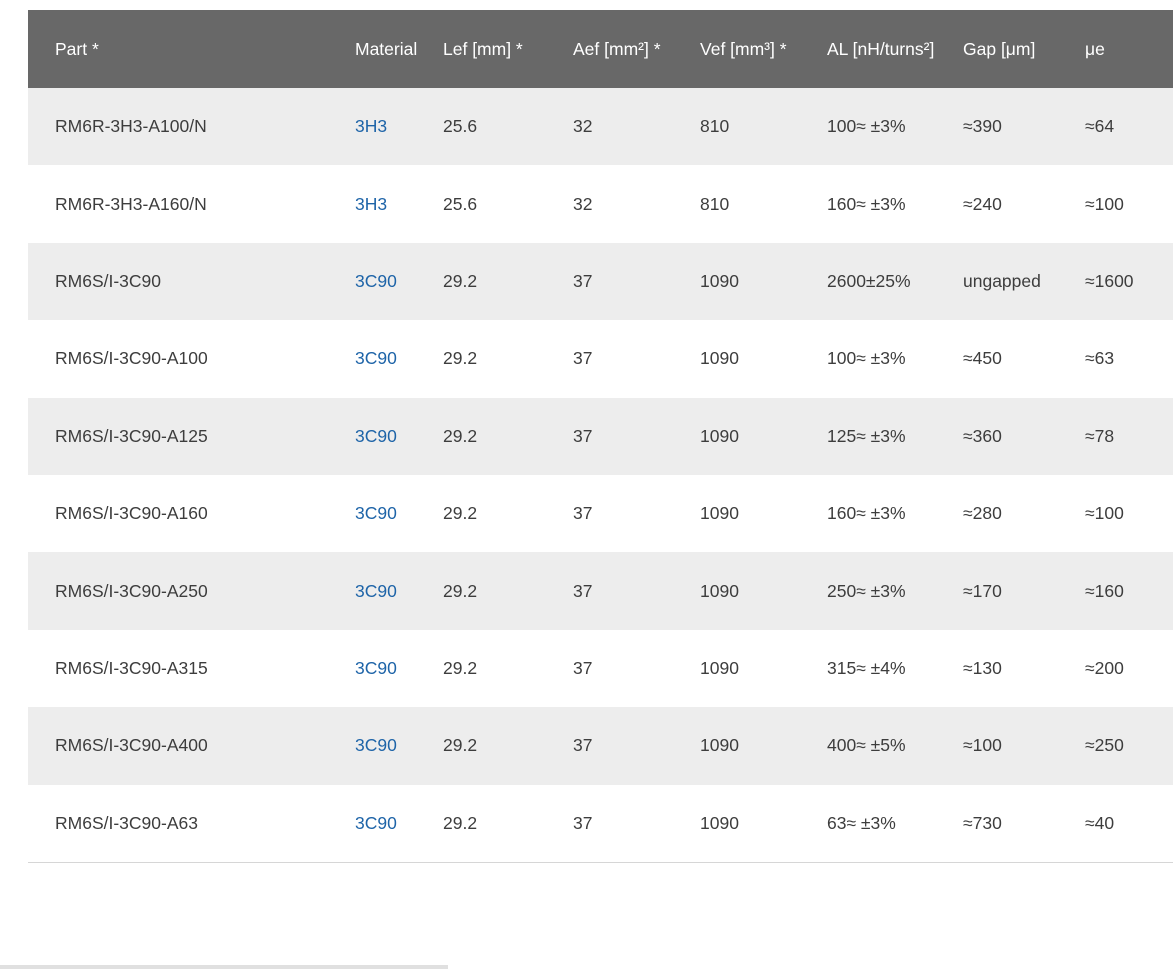  What do you see at coordinates (982, 126) in the screenshot?
I see `cell-gap: ≈390` at bounding box center [982, 126].